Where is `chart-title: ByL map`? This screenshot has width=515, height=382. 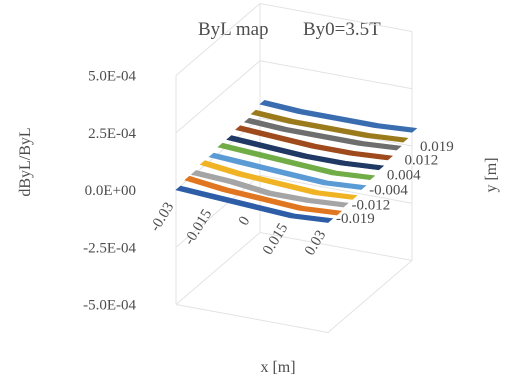
chart-title: ByL map is located at coordinates (233, 29).